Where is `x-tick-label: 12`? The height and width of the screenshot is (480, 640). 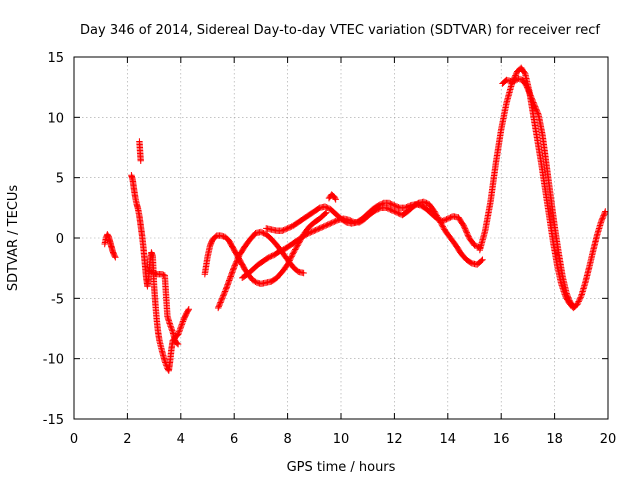 x-tick-label: 12 is located at coordinates (394, 439).